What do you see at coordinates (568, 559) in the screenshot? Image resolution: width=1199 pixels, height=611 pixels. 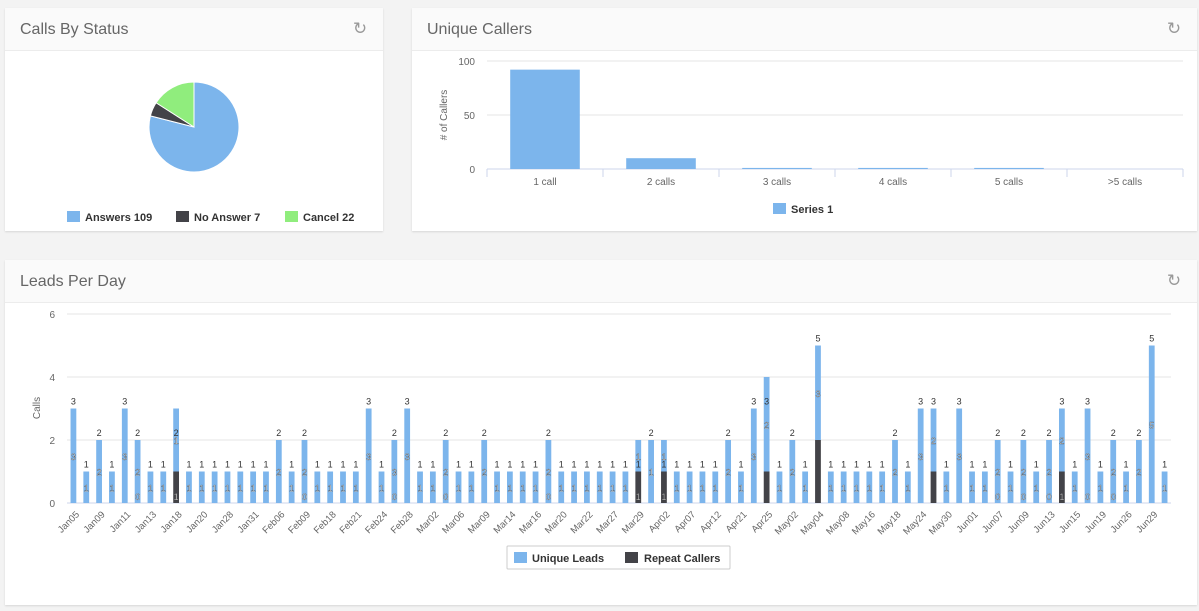 I see `legend-item: Unique Leads` at bounding box center [568, 559].